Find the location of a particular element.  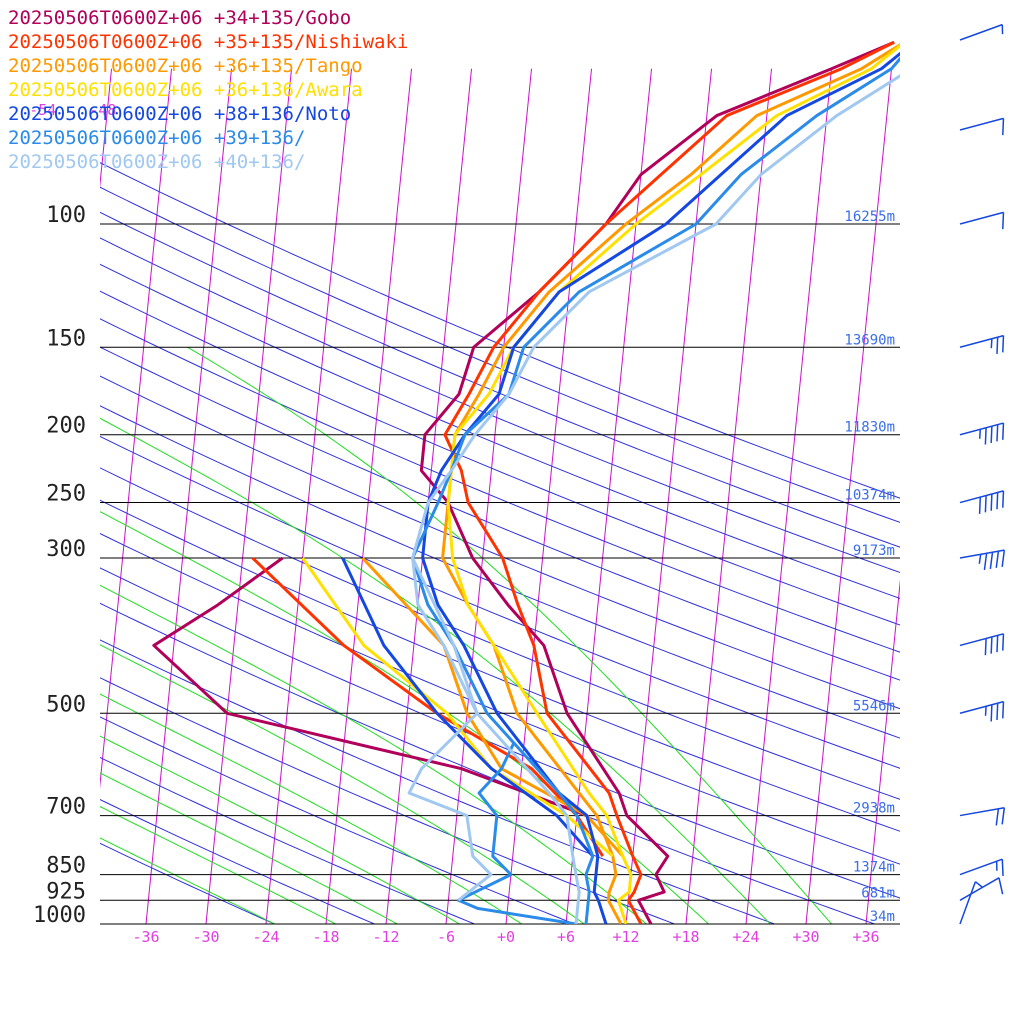

pressure-tick-label: 700 is located at coordinates (66, 807).